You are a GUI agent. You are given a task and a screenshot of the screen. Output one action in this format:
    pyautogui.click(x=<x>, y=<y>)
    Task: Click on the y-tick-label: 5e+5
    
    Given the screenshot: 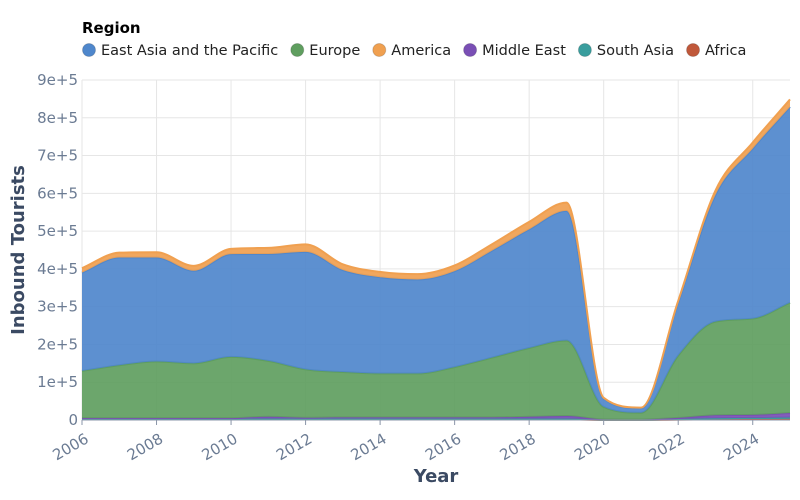 What is the action you would take?
    pyautogui.click(x=57, y=231)
    